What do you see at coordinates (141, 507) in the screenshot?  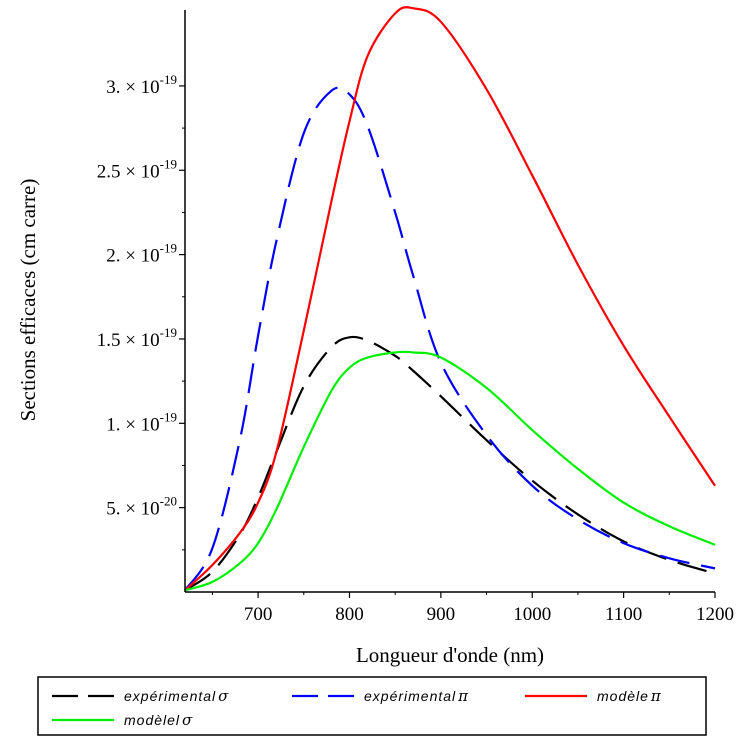 I see `y-tick-label: 5. × 10-20` at bounding box center [141, 507].